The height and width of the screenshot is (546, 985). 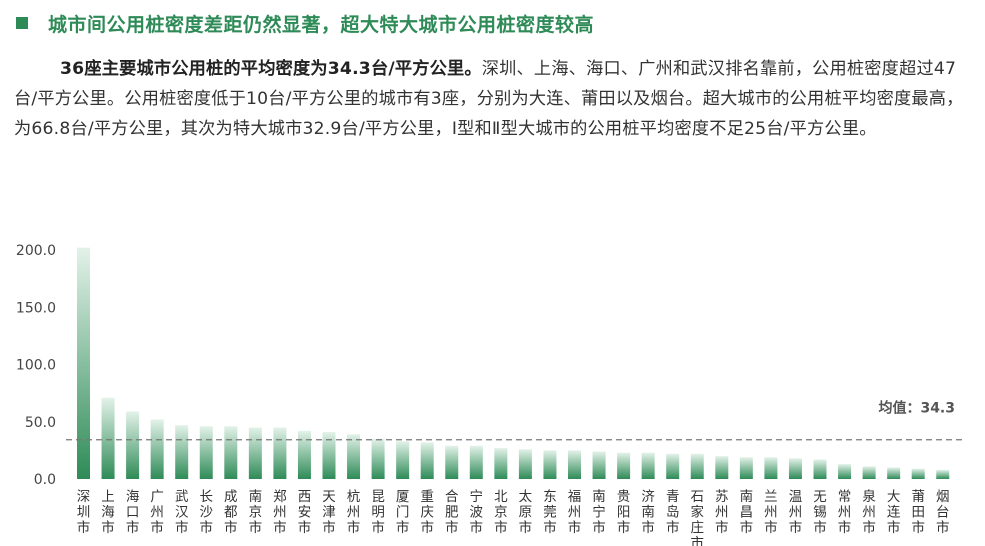 What do you see at coordinates (477, 512) in the screenshot?
I see `x-tick-label: 宁波市` at bounding box center [477, 512].